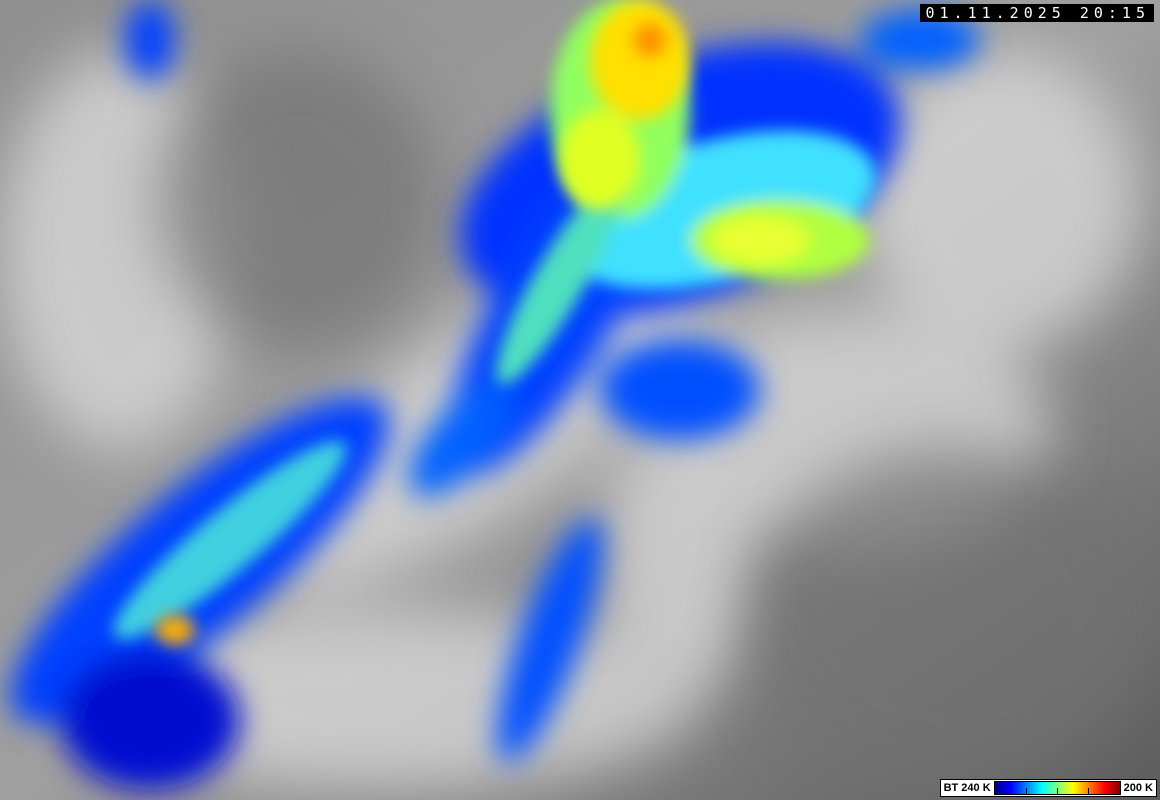 This screenshot has width=1160, height=800. I want to click on color-scale-legend: BT 240 K 200 K, so click(1048, 788).